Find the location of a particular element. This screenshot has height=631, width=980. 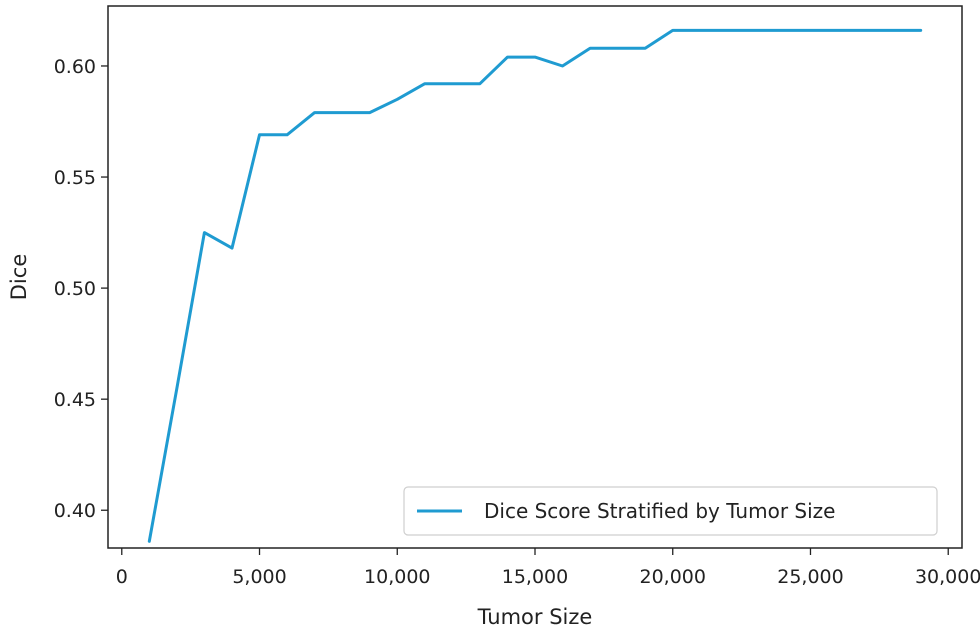

x-axis-title: Tumor Size is located at coordinates (535, 617).